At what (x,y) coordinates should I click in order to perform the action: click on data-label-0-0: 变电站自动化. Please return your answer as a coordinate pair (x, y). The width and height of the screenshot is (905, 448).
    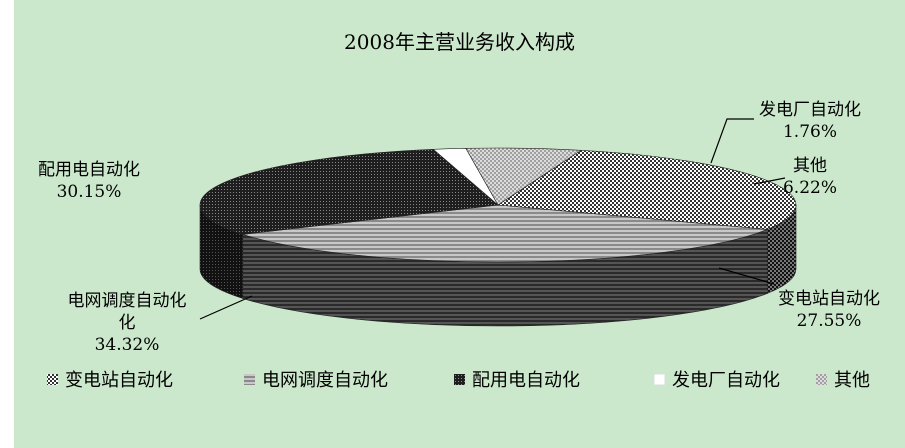
    Looking at the image, I should click on (829, 299).